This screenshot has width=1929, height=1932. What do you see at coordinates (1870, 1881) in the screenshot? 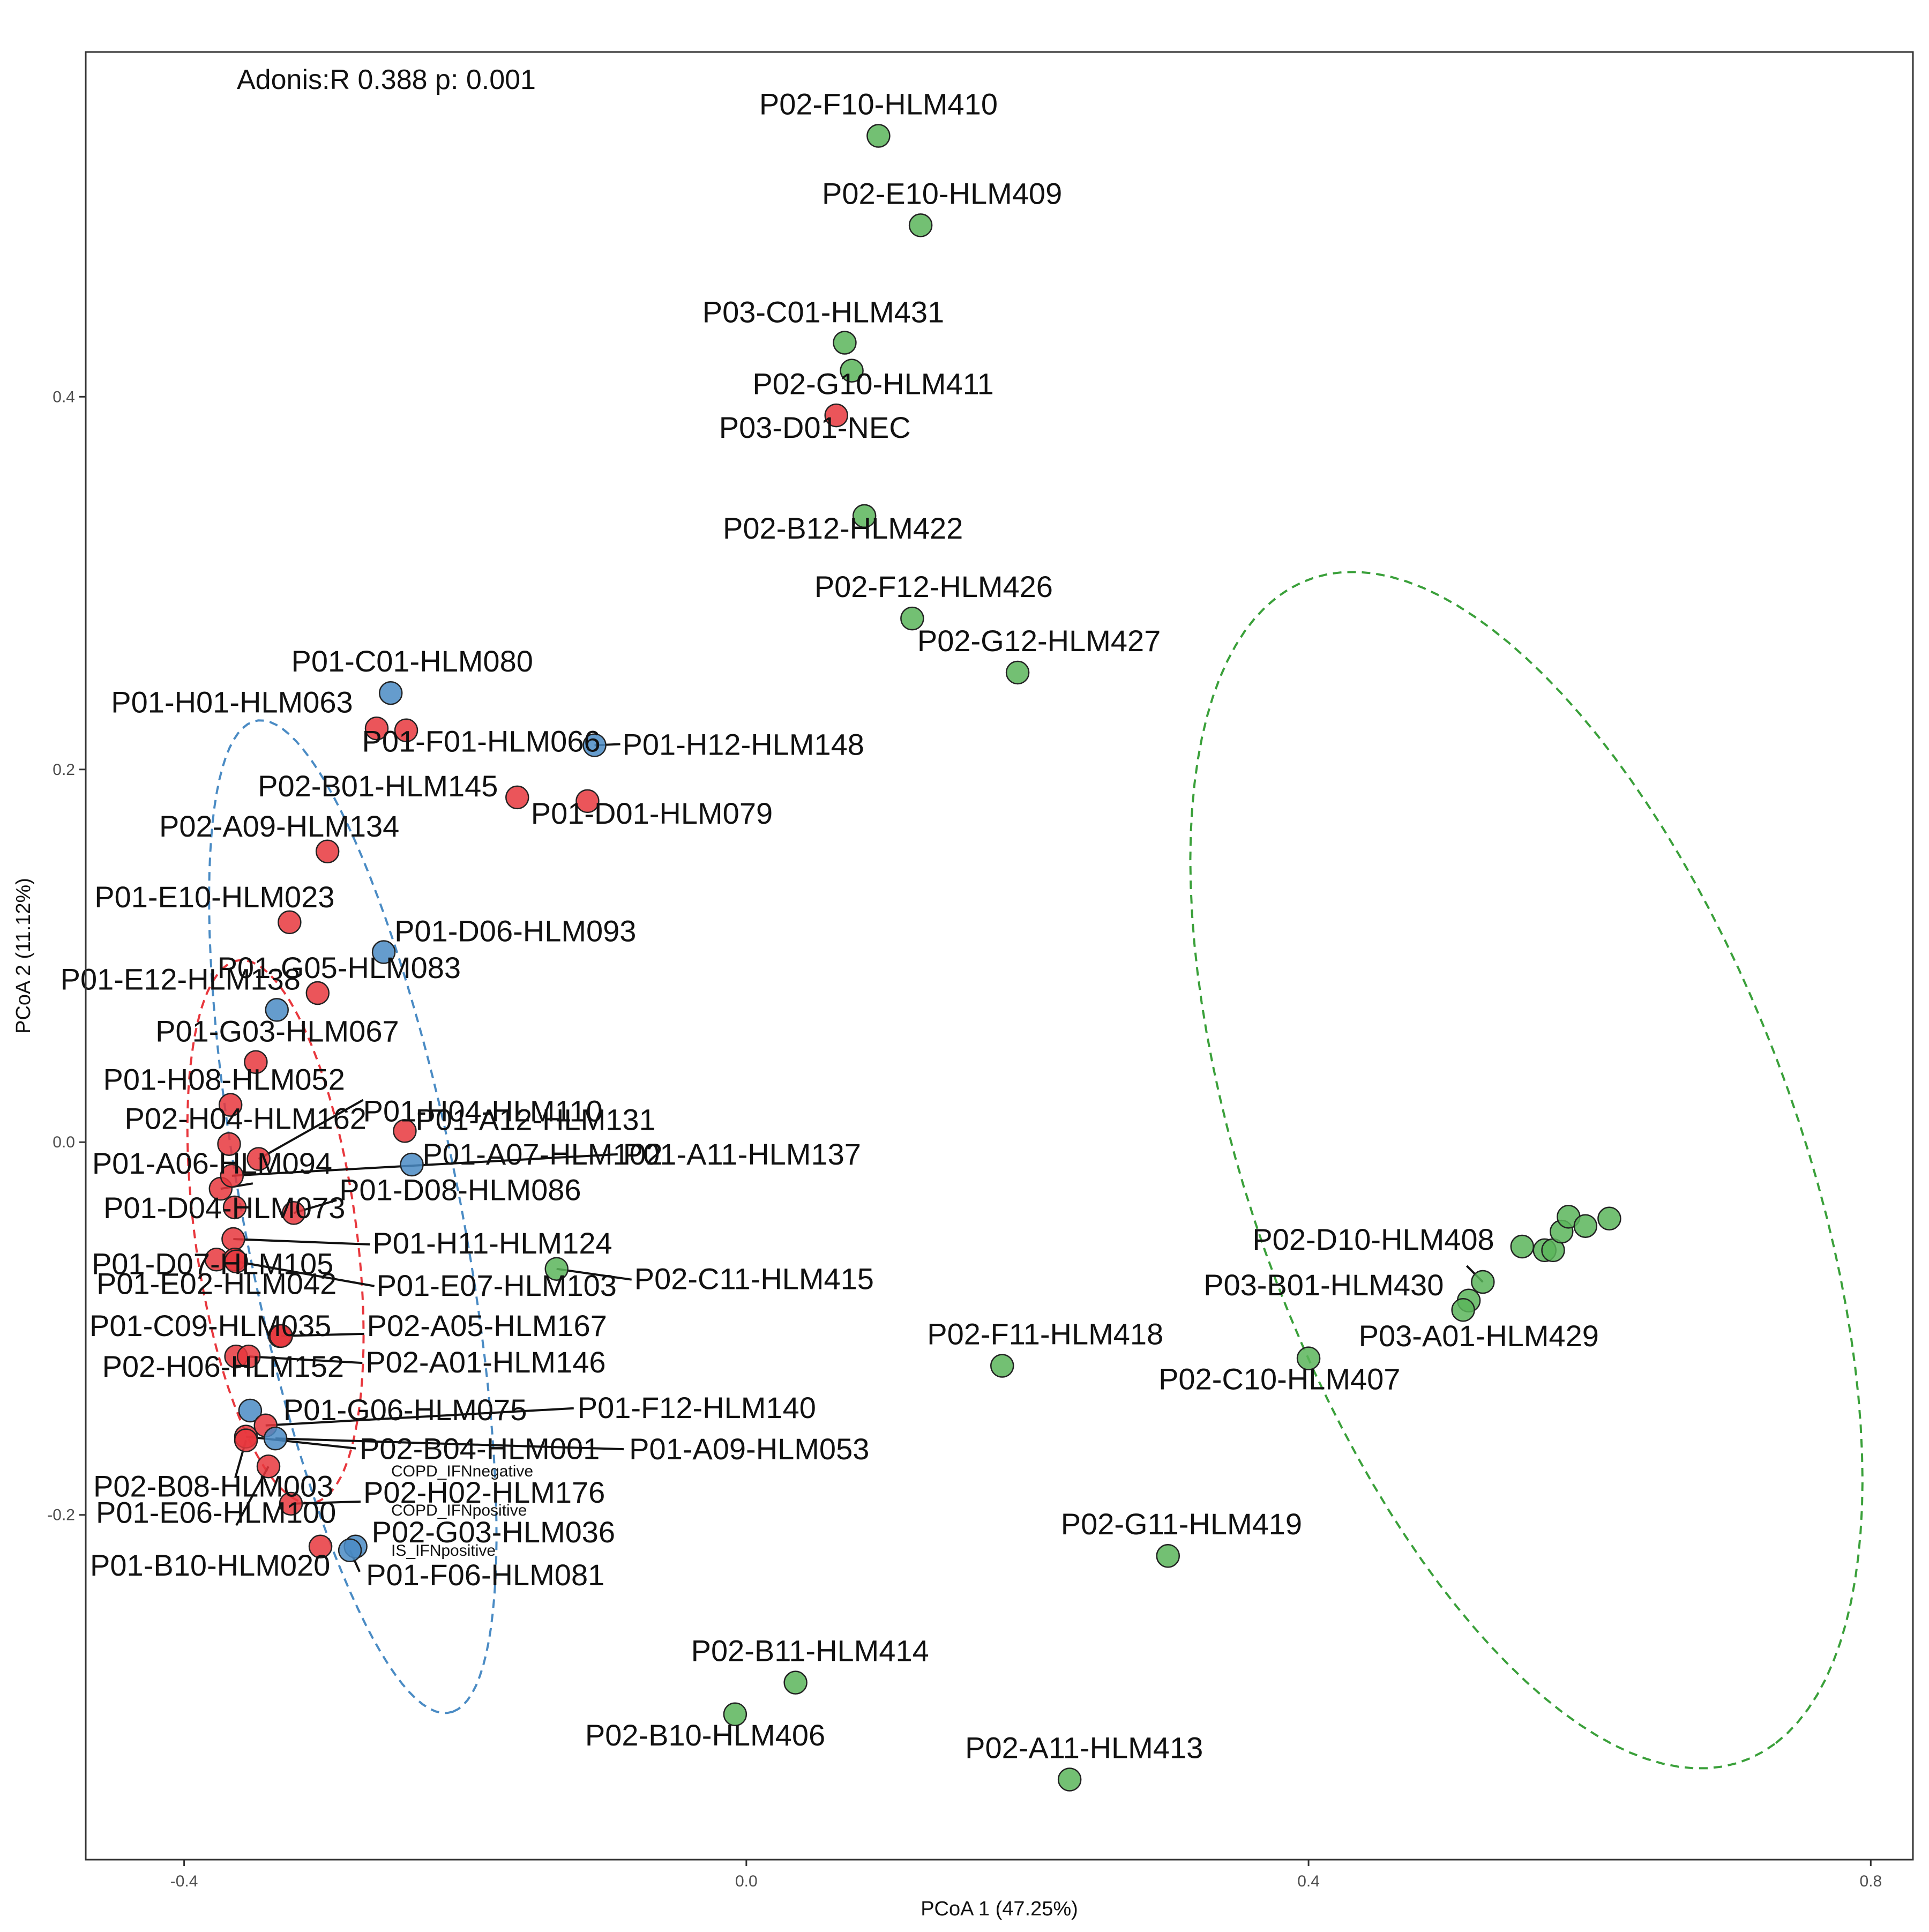
I see `x-tick-label: 0.8` at bounding box center [1870, 1881].